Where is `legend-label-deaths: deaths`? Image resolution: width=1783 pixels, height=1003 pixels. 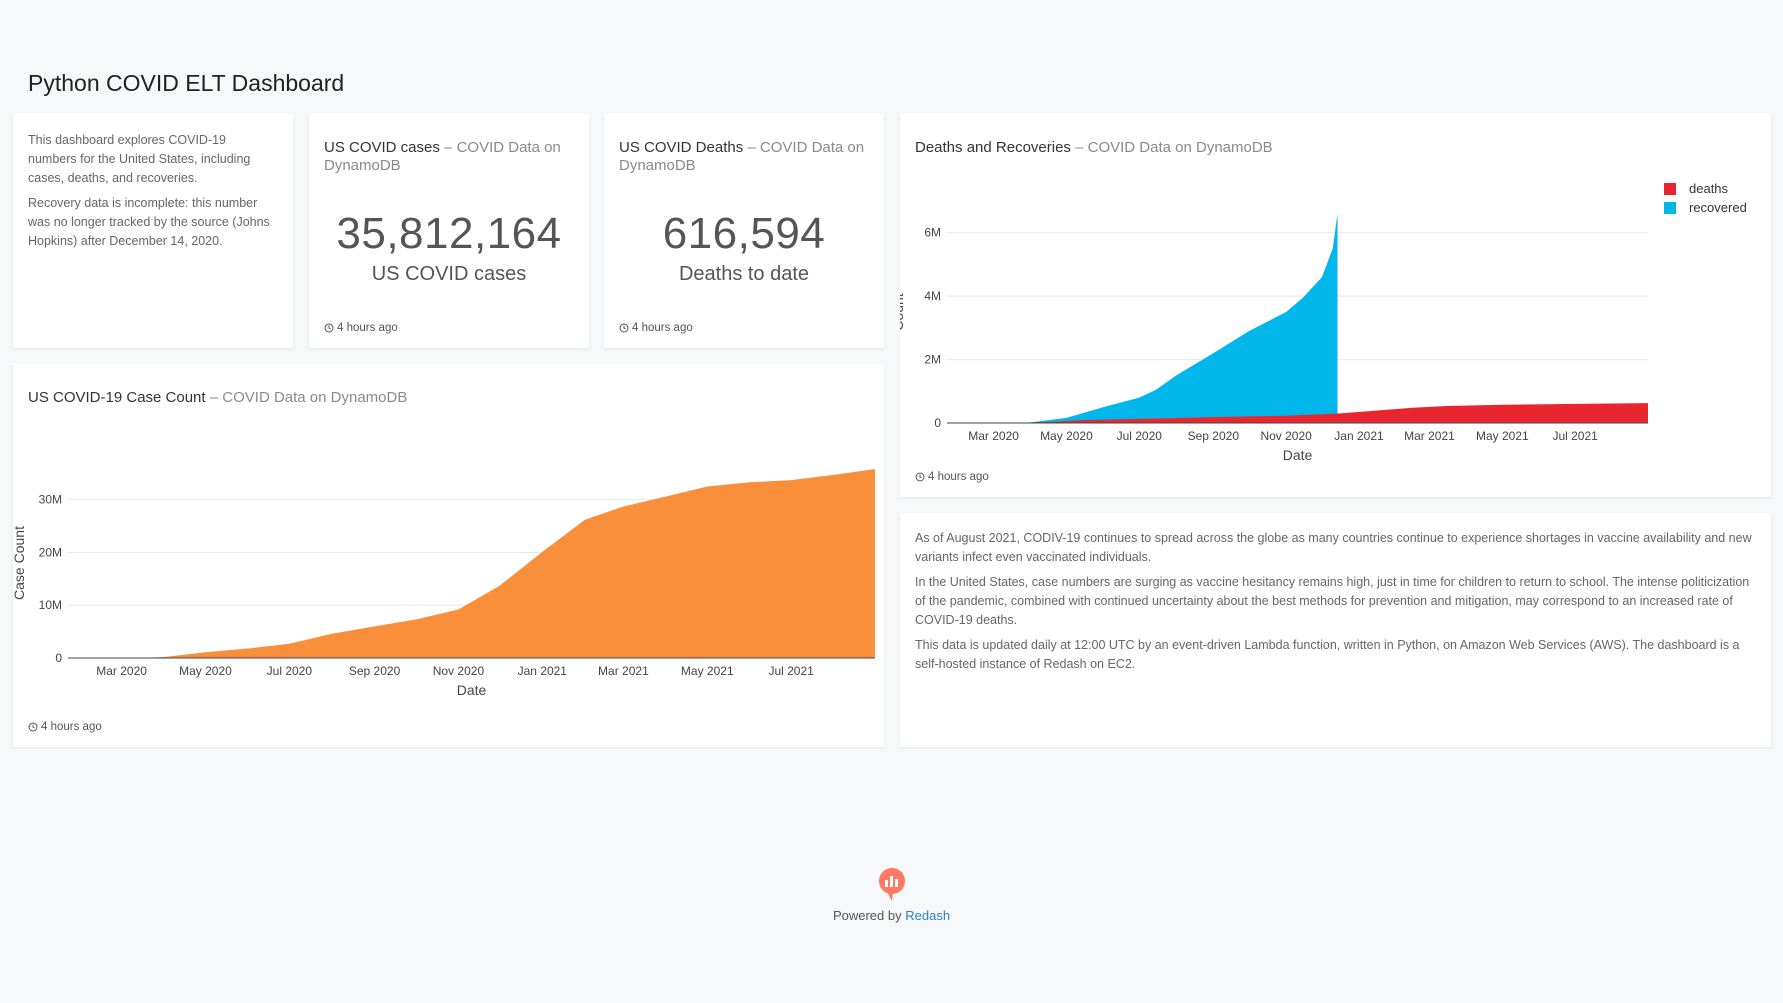 legend-label-deaths: deaths is located at coordinates (1709, 188).